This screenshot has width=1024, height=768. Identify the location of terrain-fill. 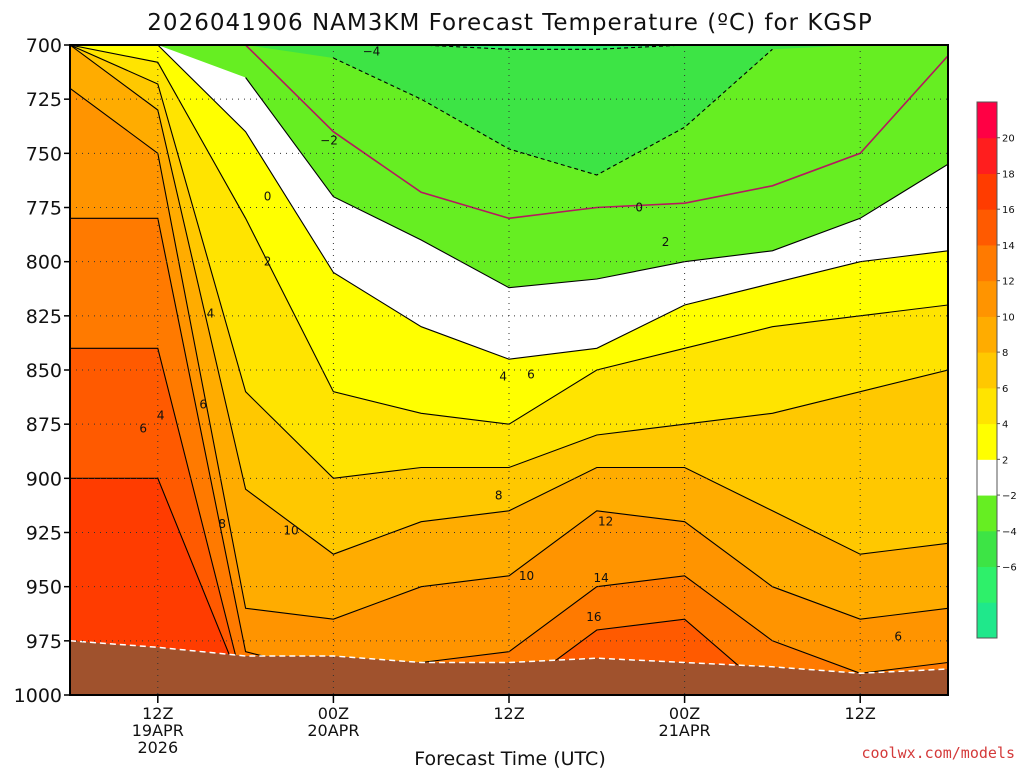
(509, 667).